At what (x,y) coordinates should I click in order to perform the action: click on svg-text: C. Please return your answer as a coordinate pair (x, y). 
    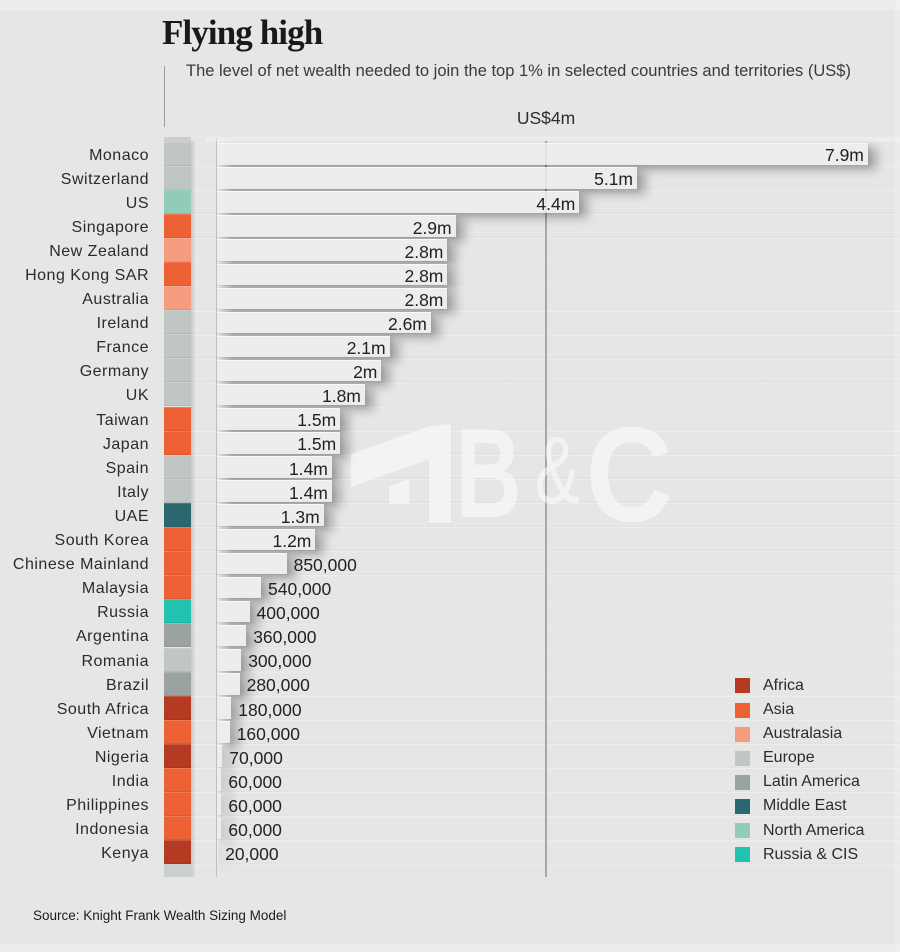
    Looking at the image, I should click on (629, 475).